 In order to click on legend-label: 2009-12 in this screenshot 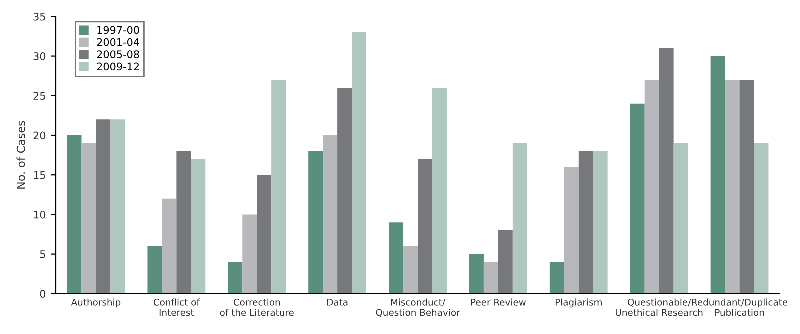, I will do `click(118, 66)`.